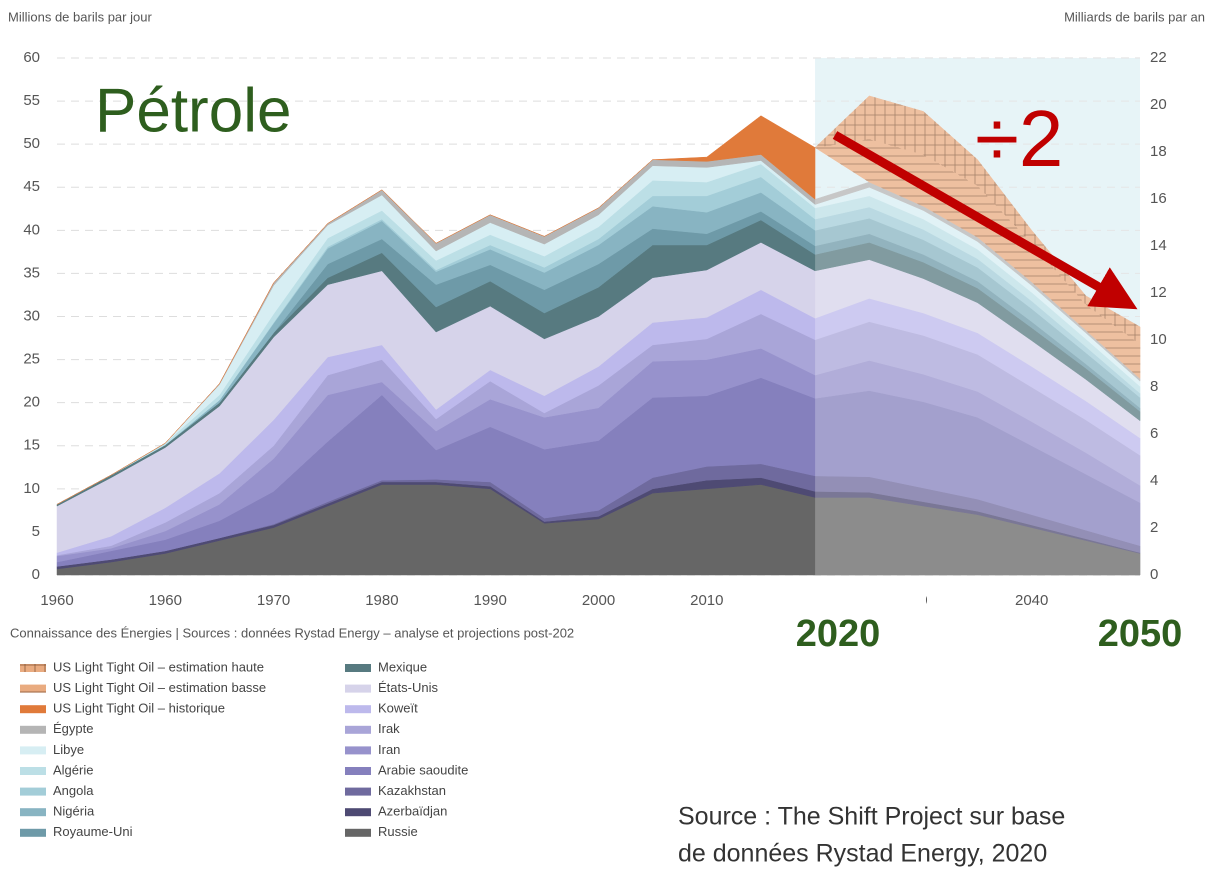 The width and height of the screenshot is (1215, 875). What do you see at coordinates (1134, 16) in the screenshot?
I see `y2-axis-label: Milliards de barils par an` at bounding box center [1134, 16].